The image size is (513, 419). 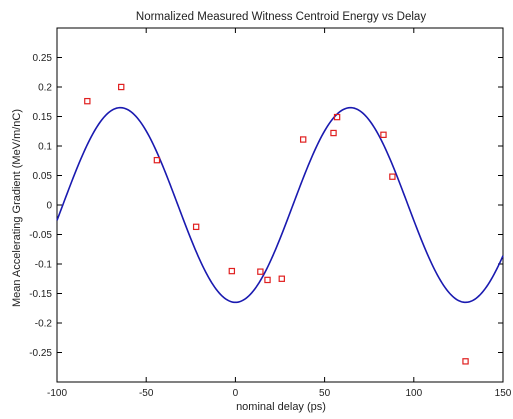 I want to click on x-tick-label: 150, so click(x=503, y=393).